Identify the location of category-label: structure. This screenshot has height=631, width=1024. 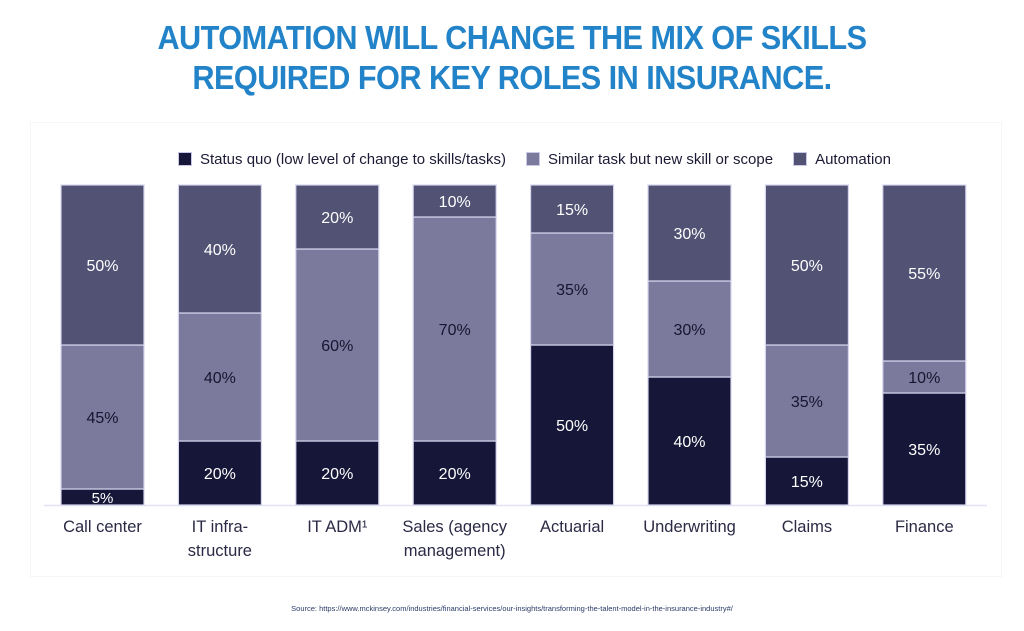
(220, 551).